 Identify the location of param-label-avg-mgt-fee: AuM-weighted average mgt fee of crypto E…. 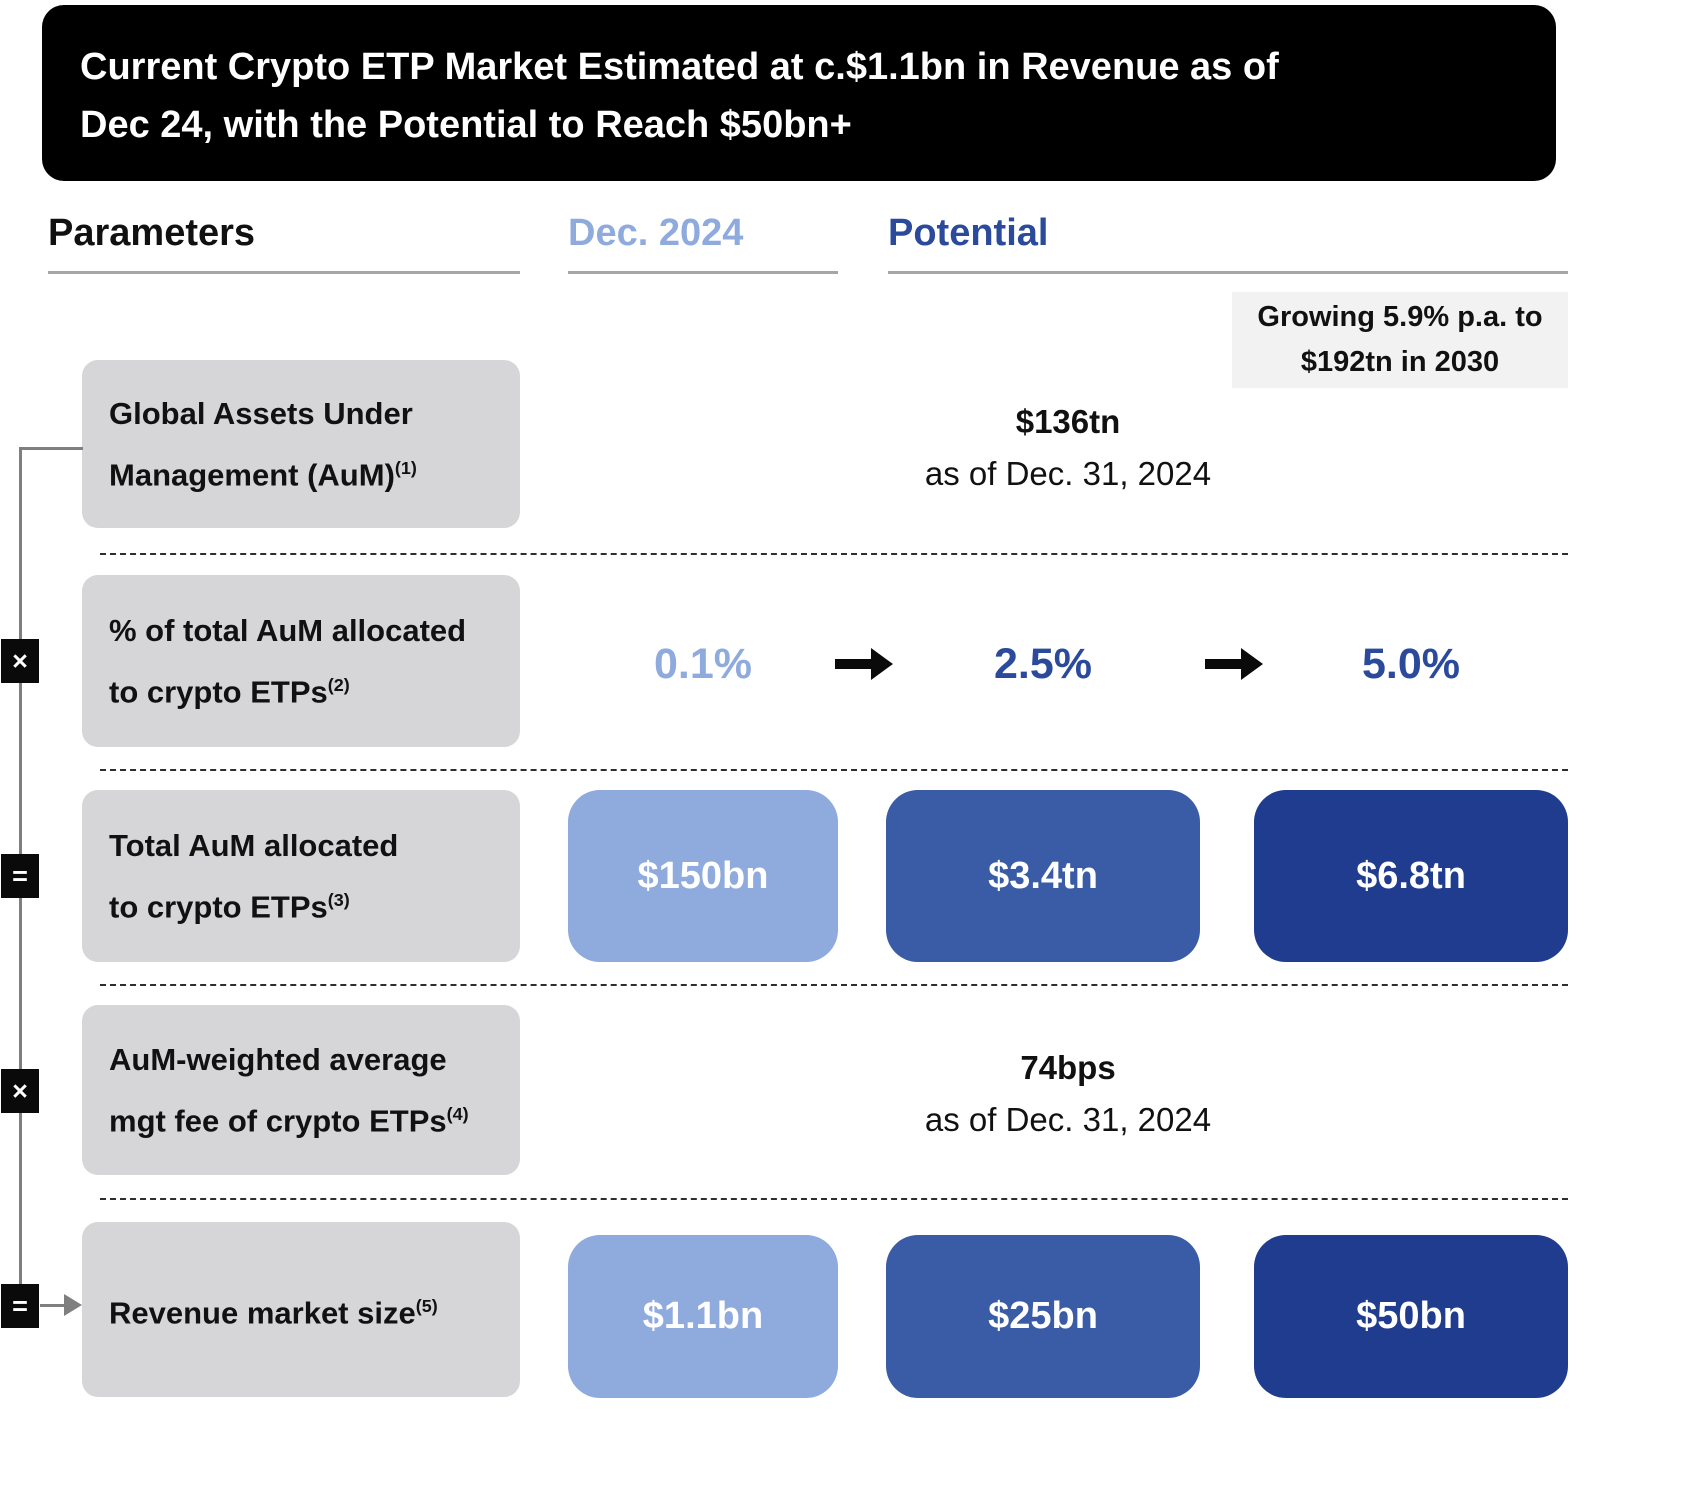
(301, 1090).